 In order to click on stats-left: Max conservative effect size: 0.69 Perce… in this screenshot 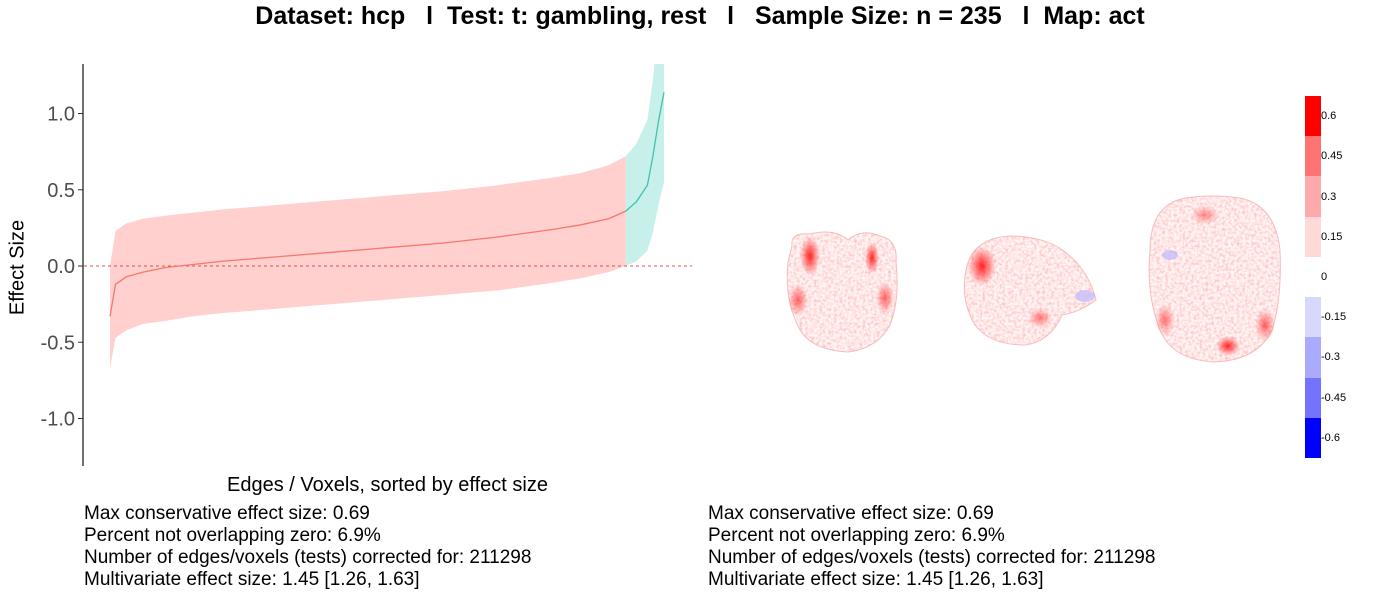, I will do `click(307, 547)`.